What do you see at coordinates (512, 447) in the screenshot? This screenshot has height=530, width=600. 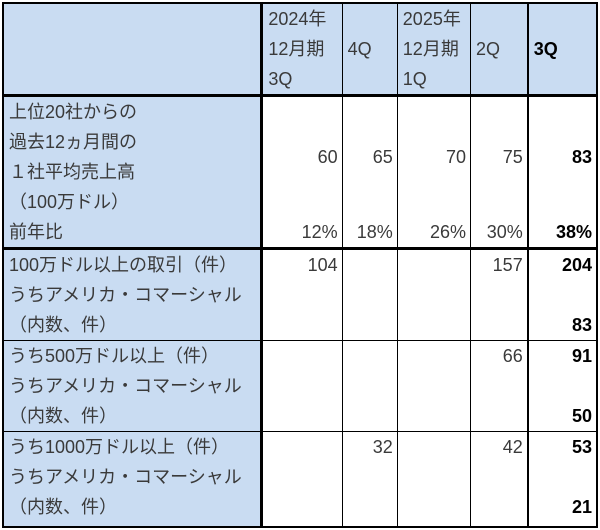 I see `value: 42` at bounding box center [512, 447].